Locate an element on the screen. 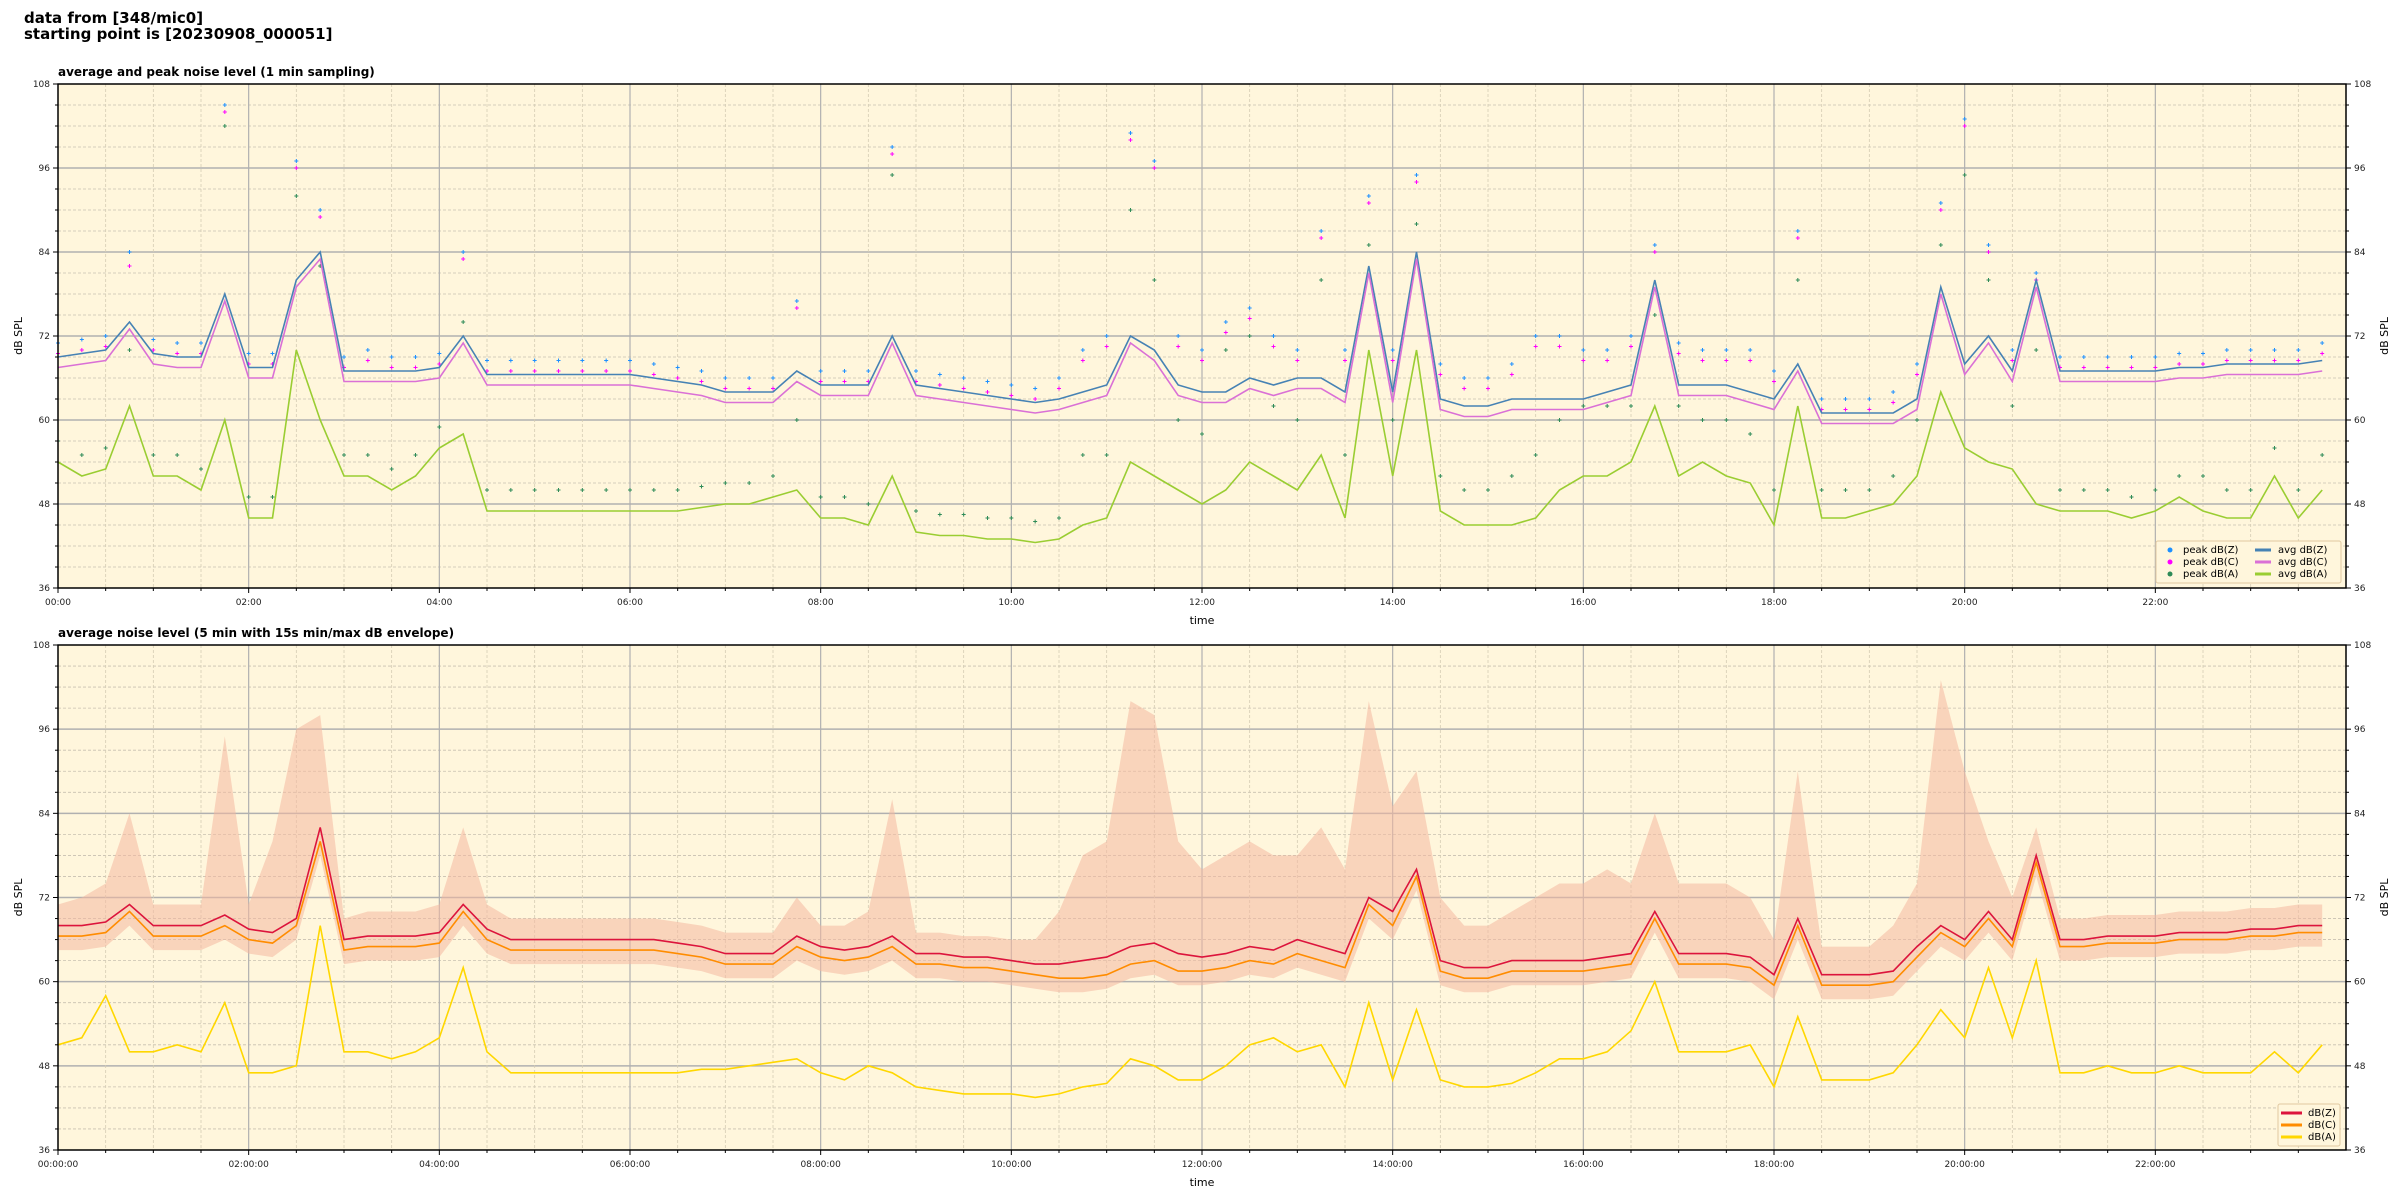 This screenshot has height=1200, width=2400. series-avg-db-c-line is located at coordinates (1190, 341).